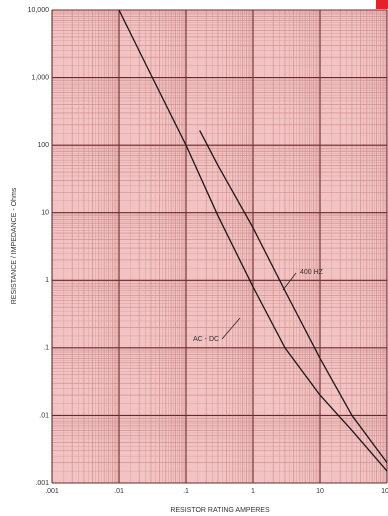  I want to click on y-tick-label: .001, so click(42, 483).